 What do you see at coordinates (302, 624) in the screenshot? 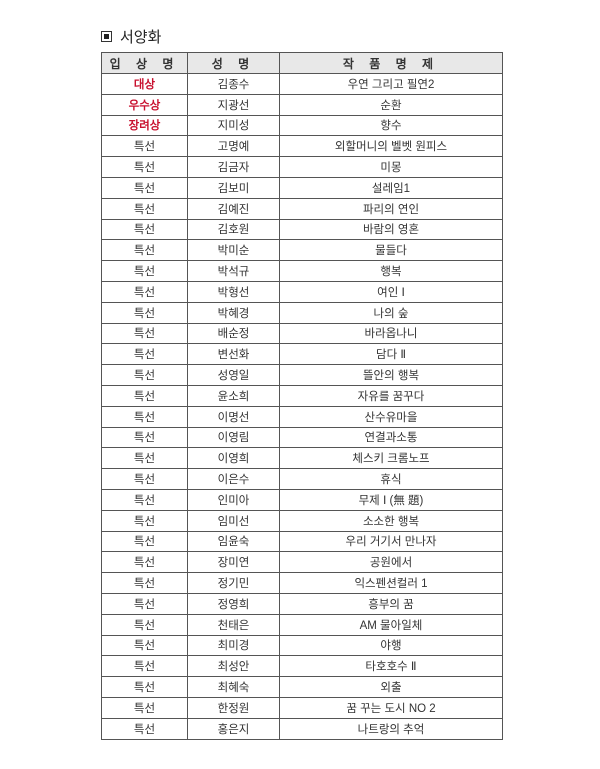
I see `table-row: 특선 천태은 AM 물아일체` at bounding box center [302, 624].